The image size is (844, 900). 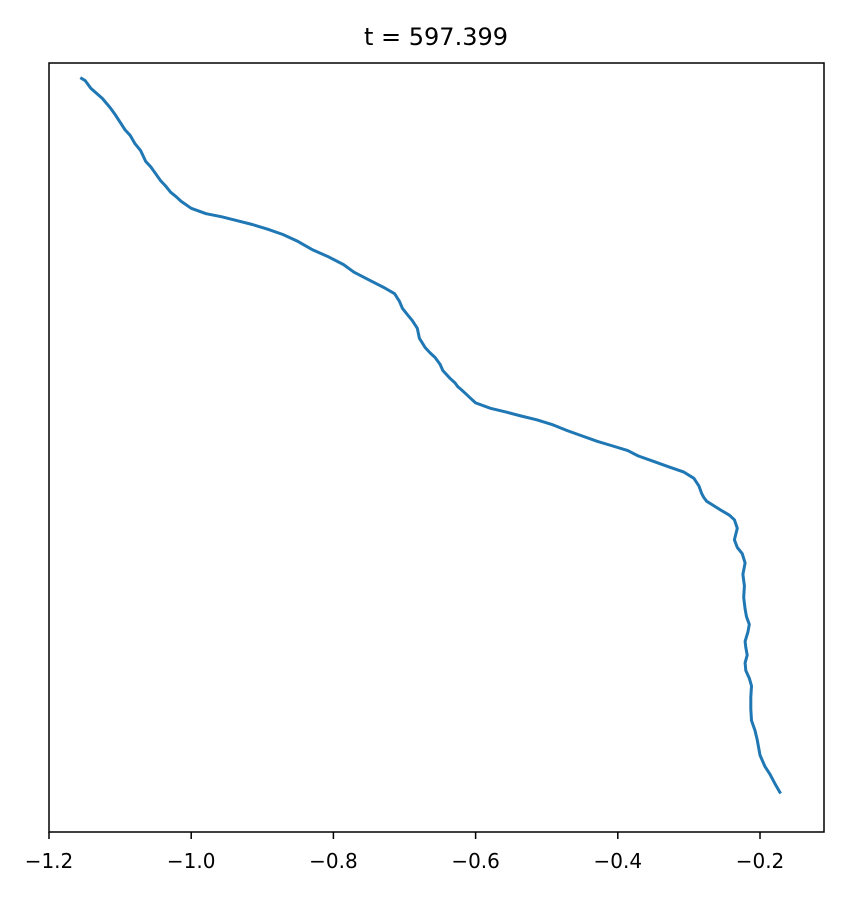 I want to click on x-tick-label: −0.2, so click(x=760, y=861).